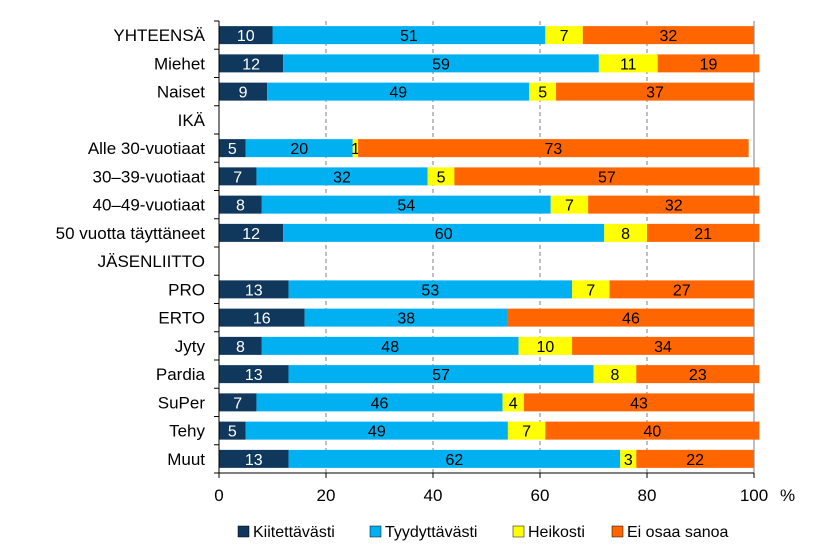  Describe the element at coordinates (146, 148) in the screenshot. I see `category-label: Alle 30-vuotiaat` at that location.